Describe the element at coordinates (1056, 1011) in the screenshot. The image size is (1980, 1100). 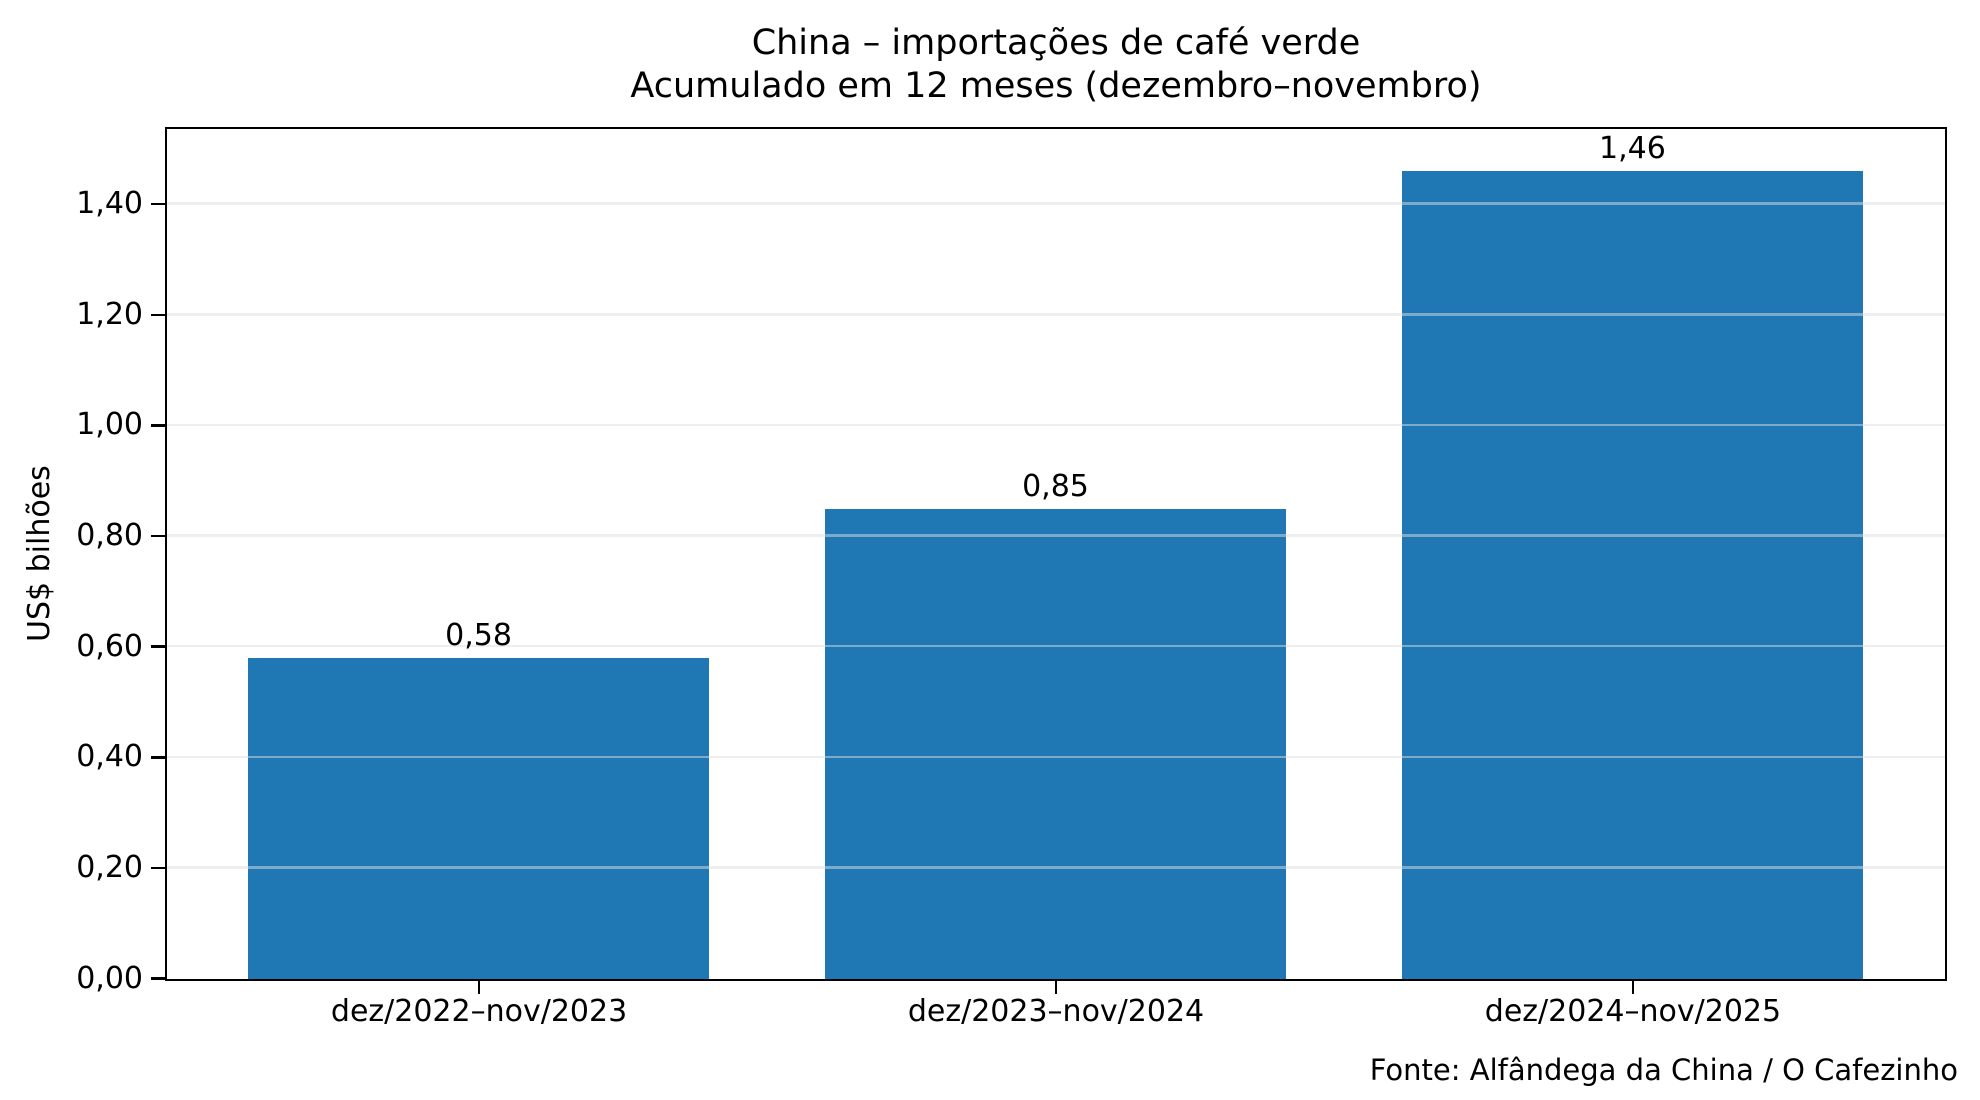
I see `x-tick-label: dez/2023–nov/2024` at that location.